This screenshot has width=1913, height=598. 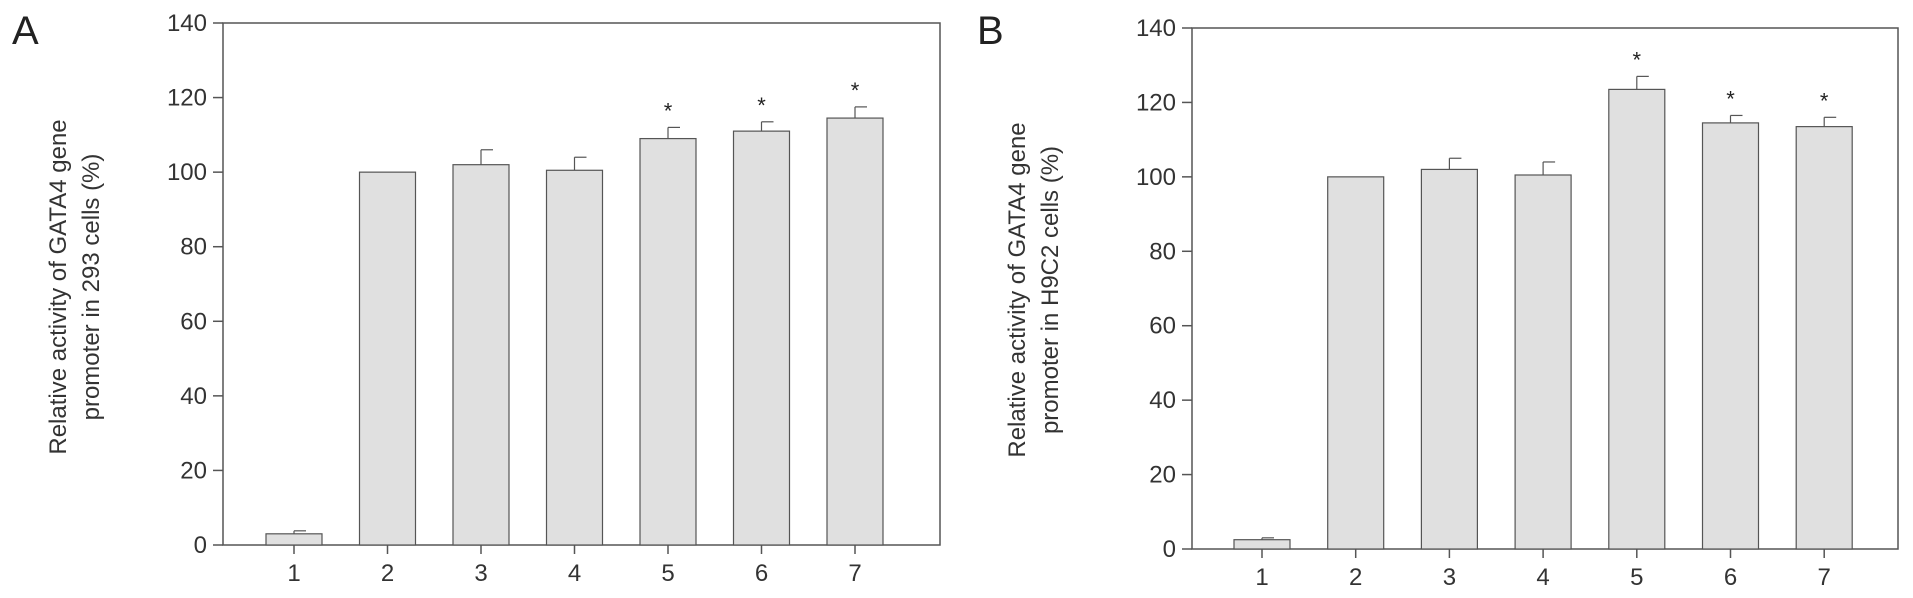 I want to click on panel-letter-a: A, so click(x=25, y=31).